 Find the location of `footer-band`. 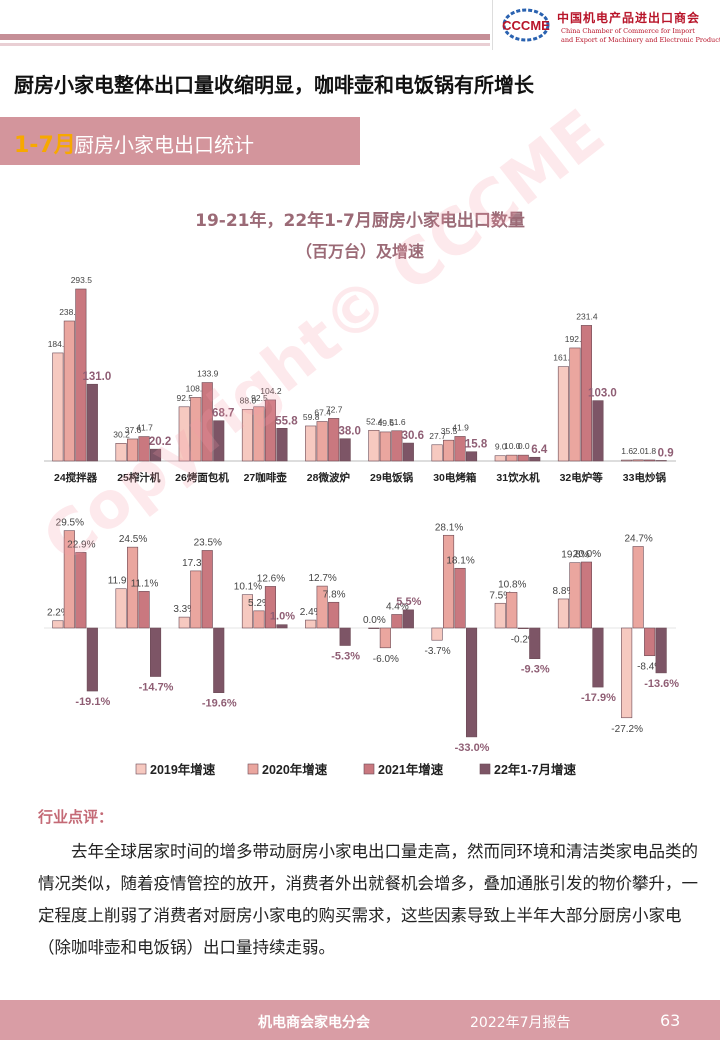

footer-band is located at coordinates (360, 1020).